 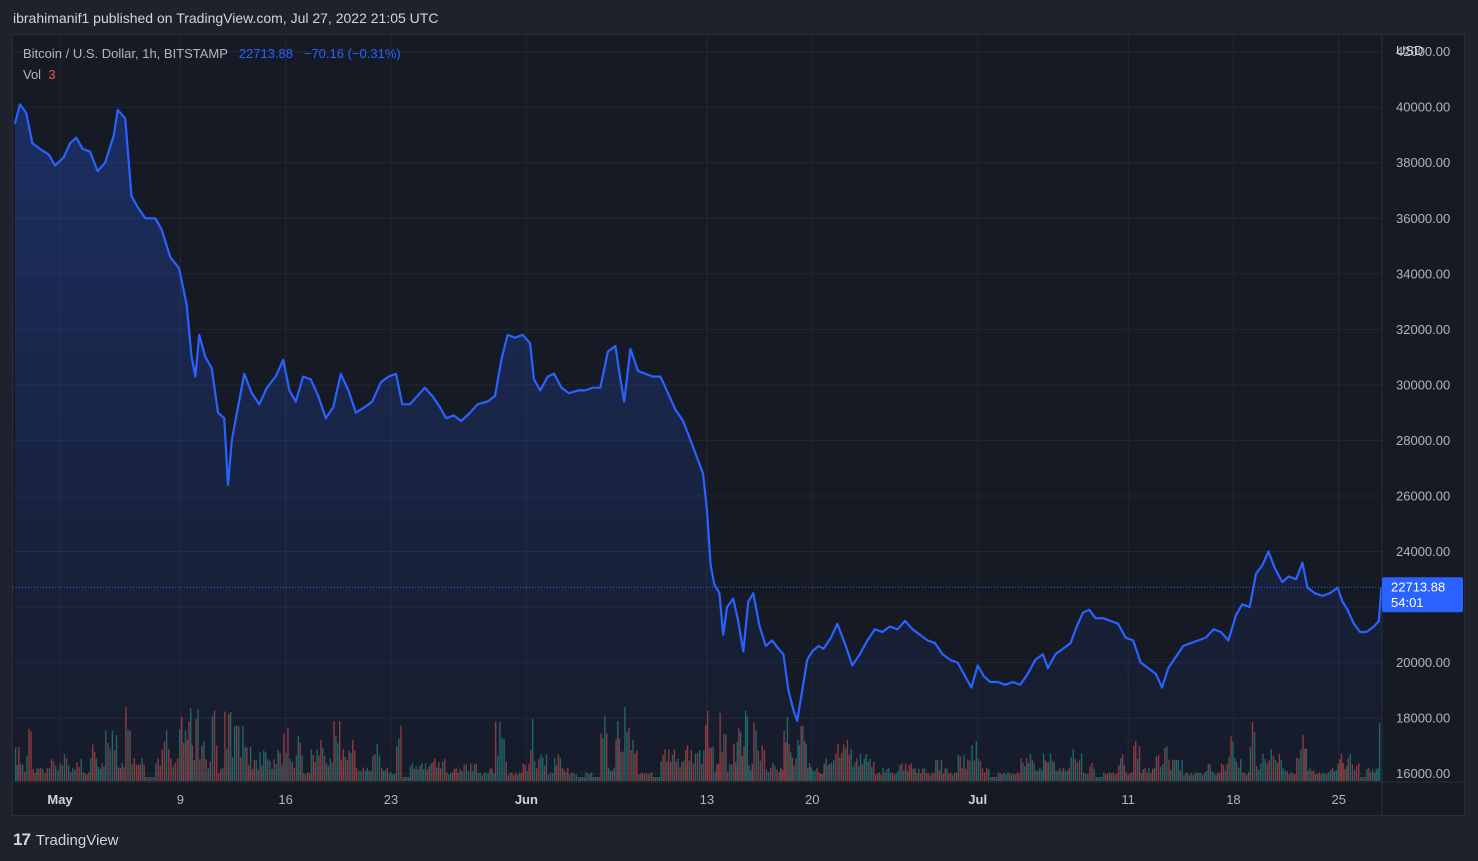 What do you see at coordinates (32, 74) in the screenshot?
I see `legend-volume-label: Vol` at bounding box center [32, 74].